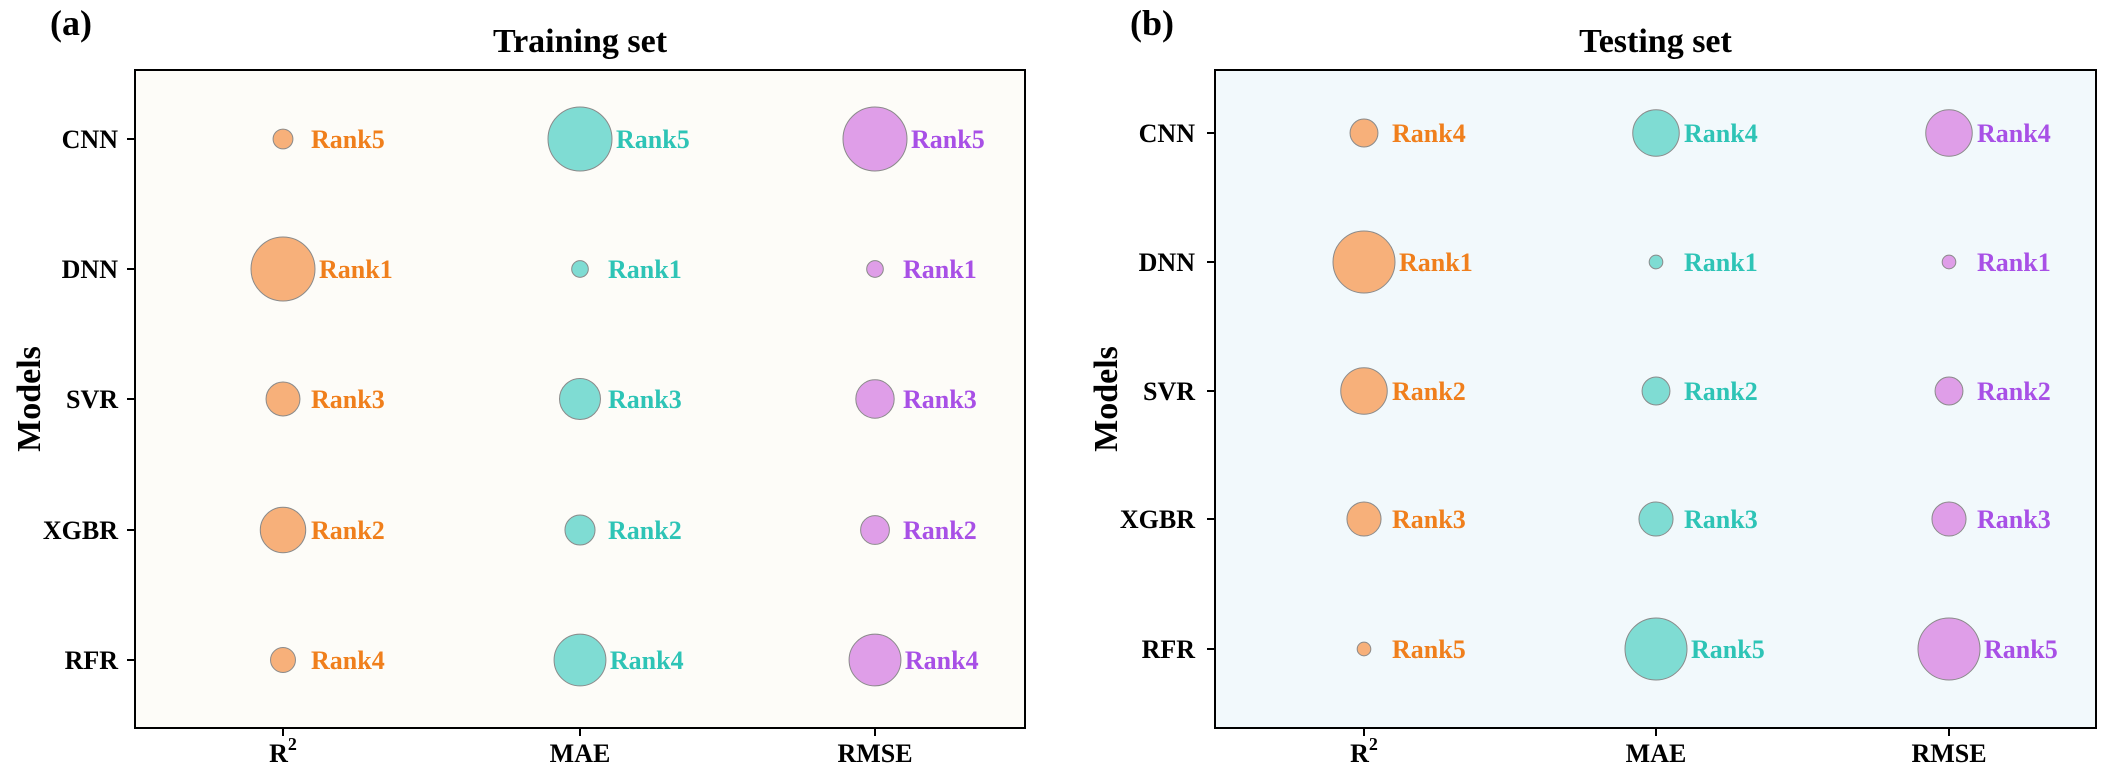 This screenshot has height=770, width=2102. Describe the element at coordinates (1152, 23) in the screenshot. I see `panel-label: (b)` at that location.